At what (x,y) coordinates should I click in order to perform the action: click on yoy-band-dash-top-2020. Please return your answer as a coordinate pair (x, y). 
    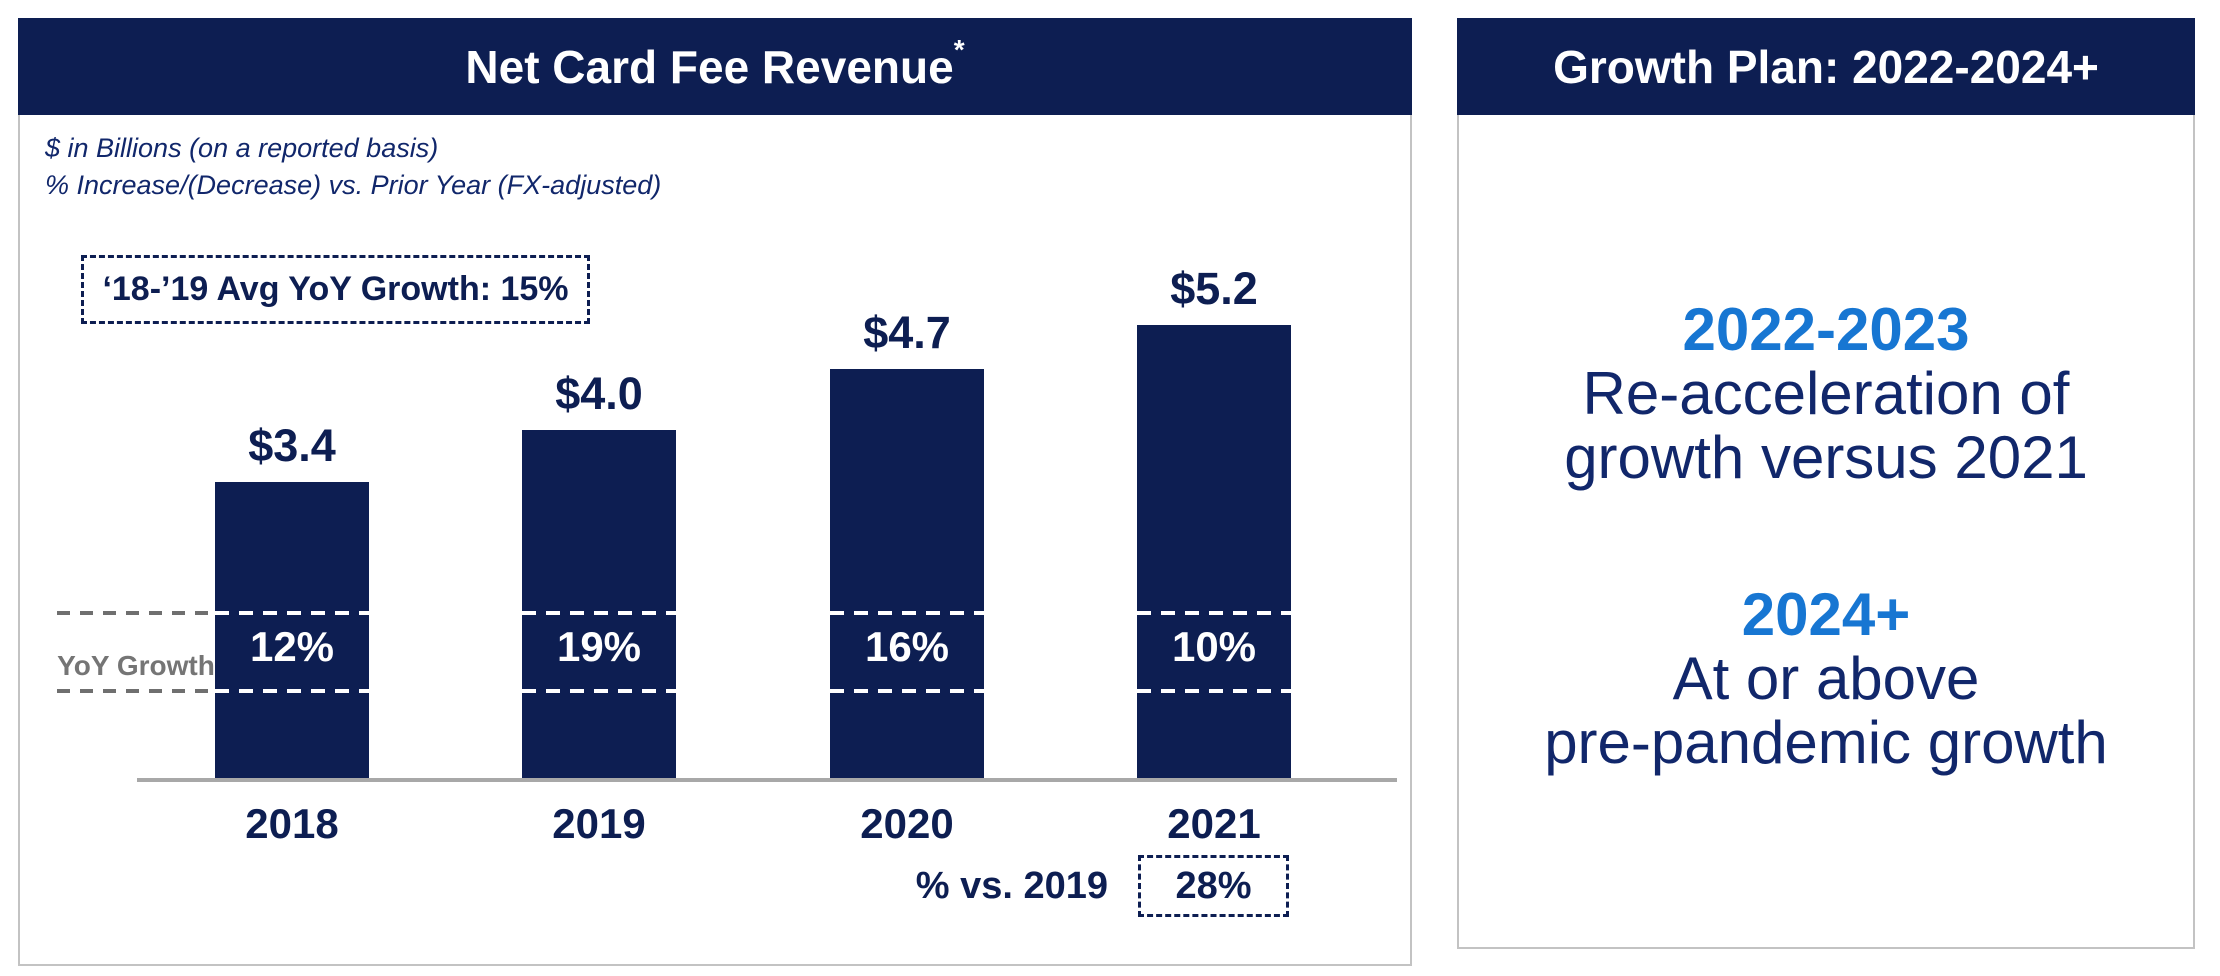
    Looking at the image, I should click on (907, 613).